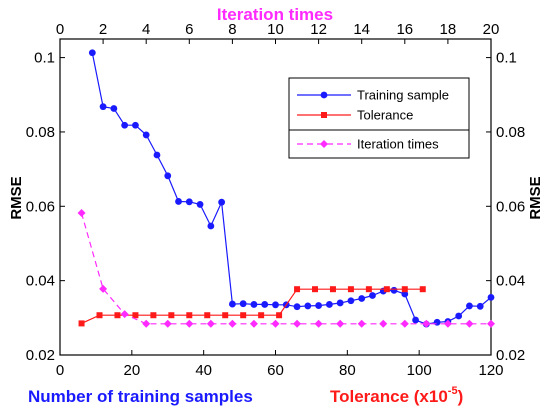  I want to click on bottom-tick-label: 100, so click(419, 370).